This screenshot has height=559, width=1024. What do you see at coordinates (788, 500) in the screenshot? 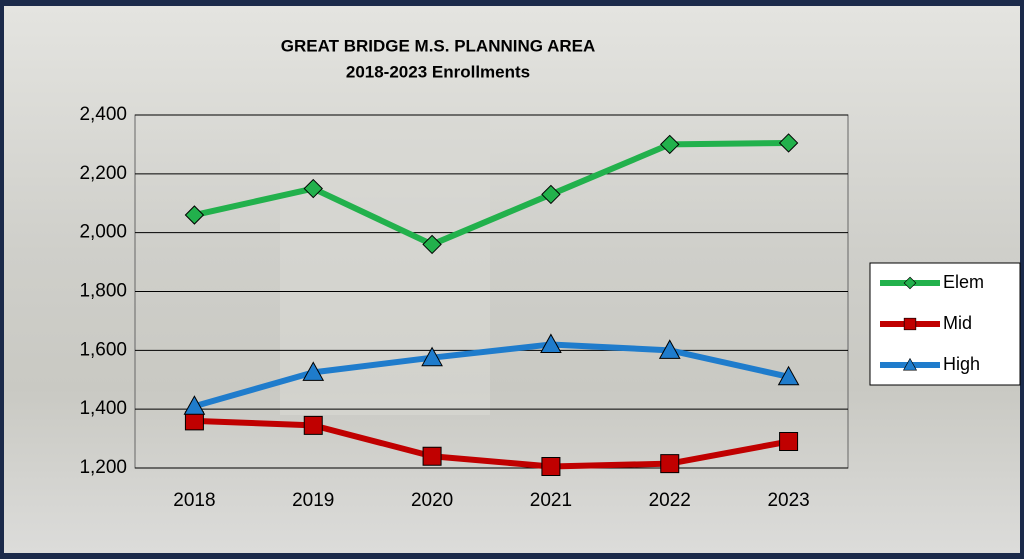
I see `x-tick-label: 2023` at bounding box center [788, 500].